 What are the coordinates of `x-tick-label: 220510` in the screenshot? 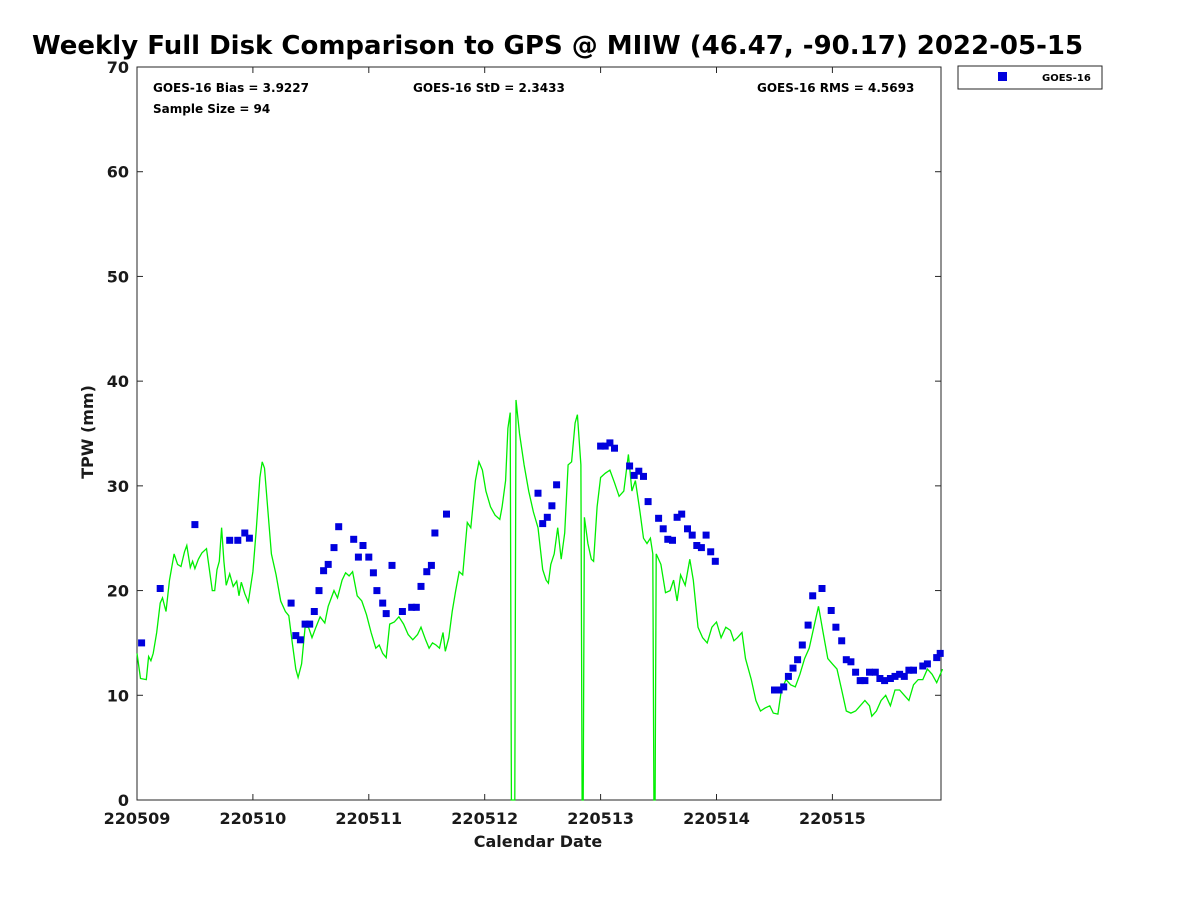 It's located at (253, 818).